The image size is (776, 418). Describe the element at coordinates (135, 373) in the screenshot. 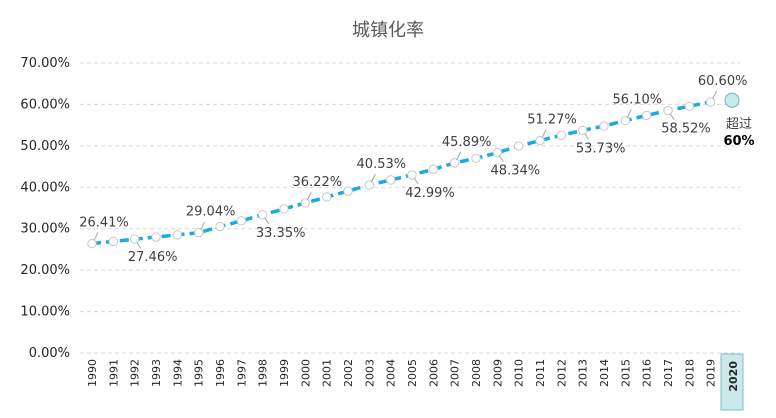

I see `x-tick-label: 1992` at that location.